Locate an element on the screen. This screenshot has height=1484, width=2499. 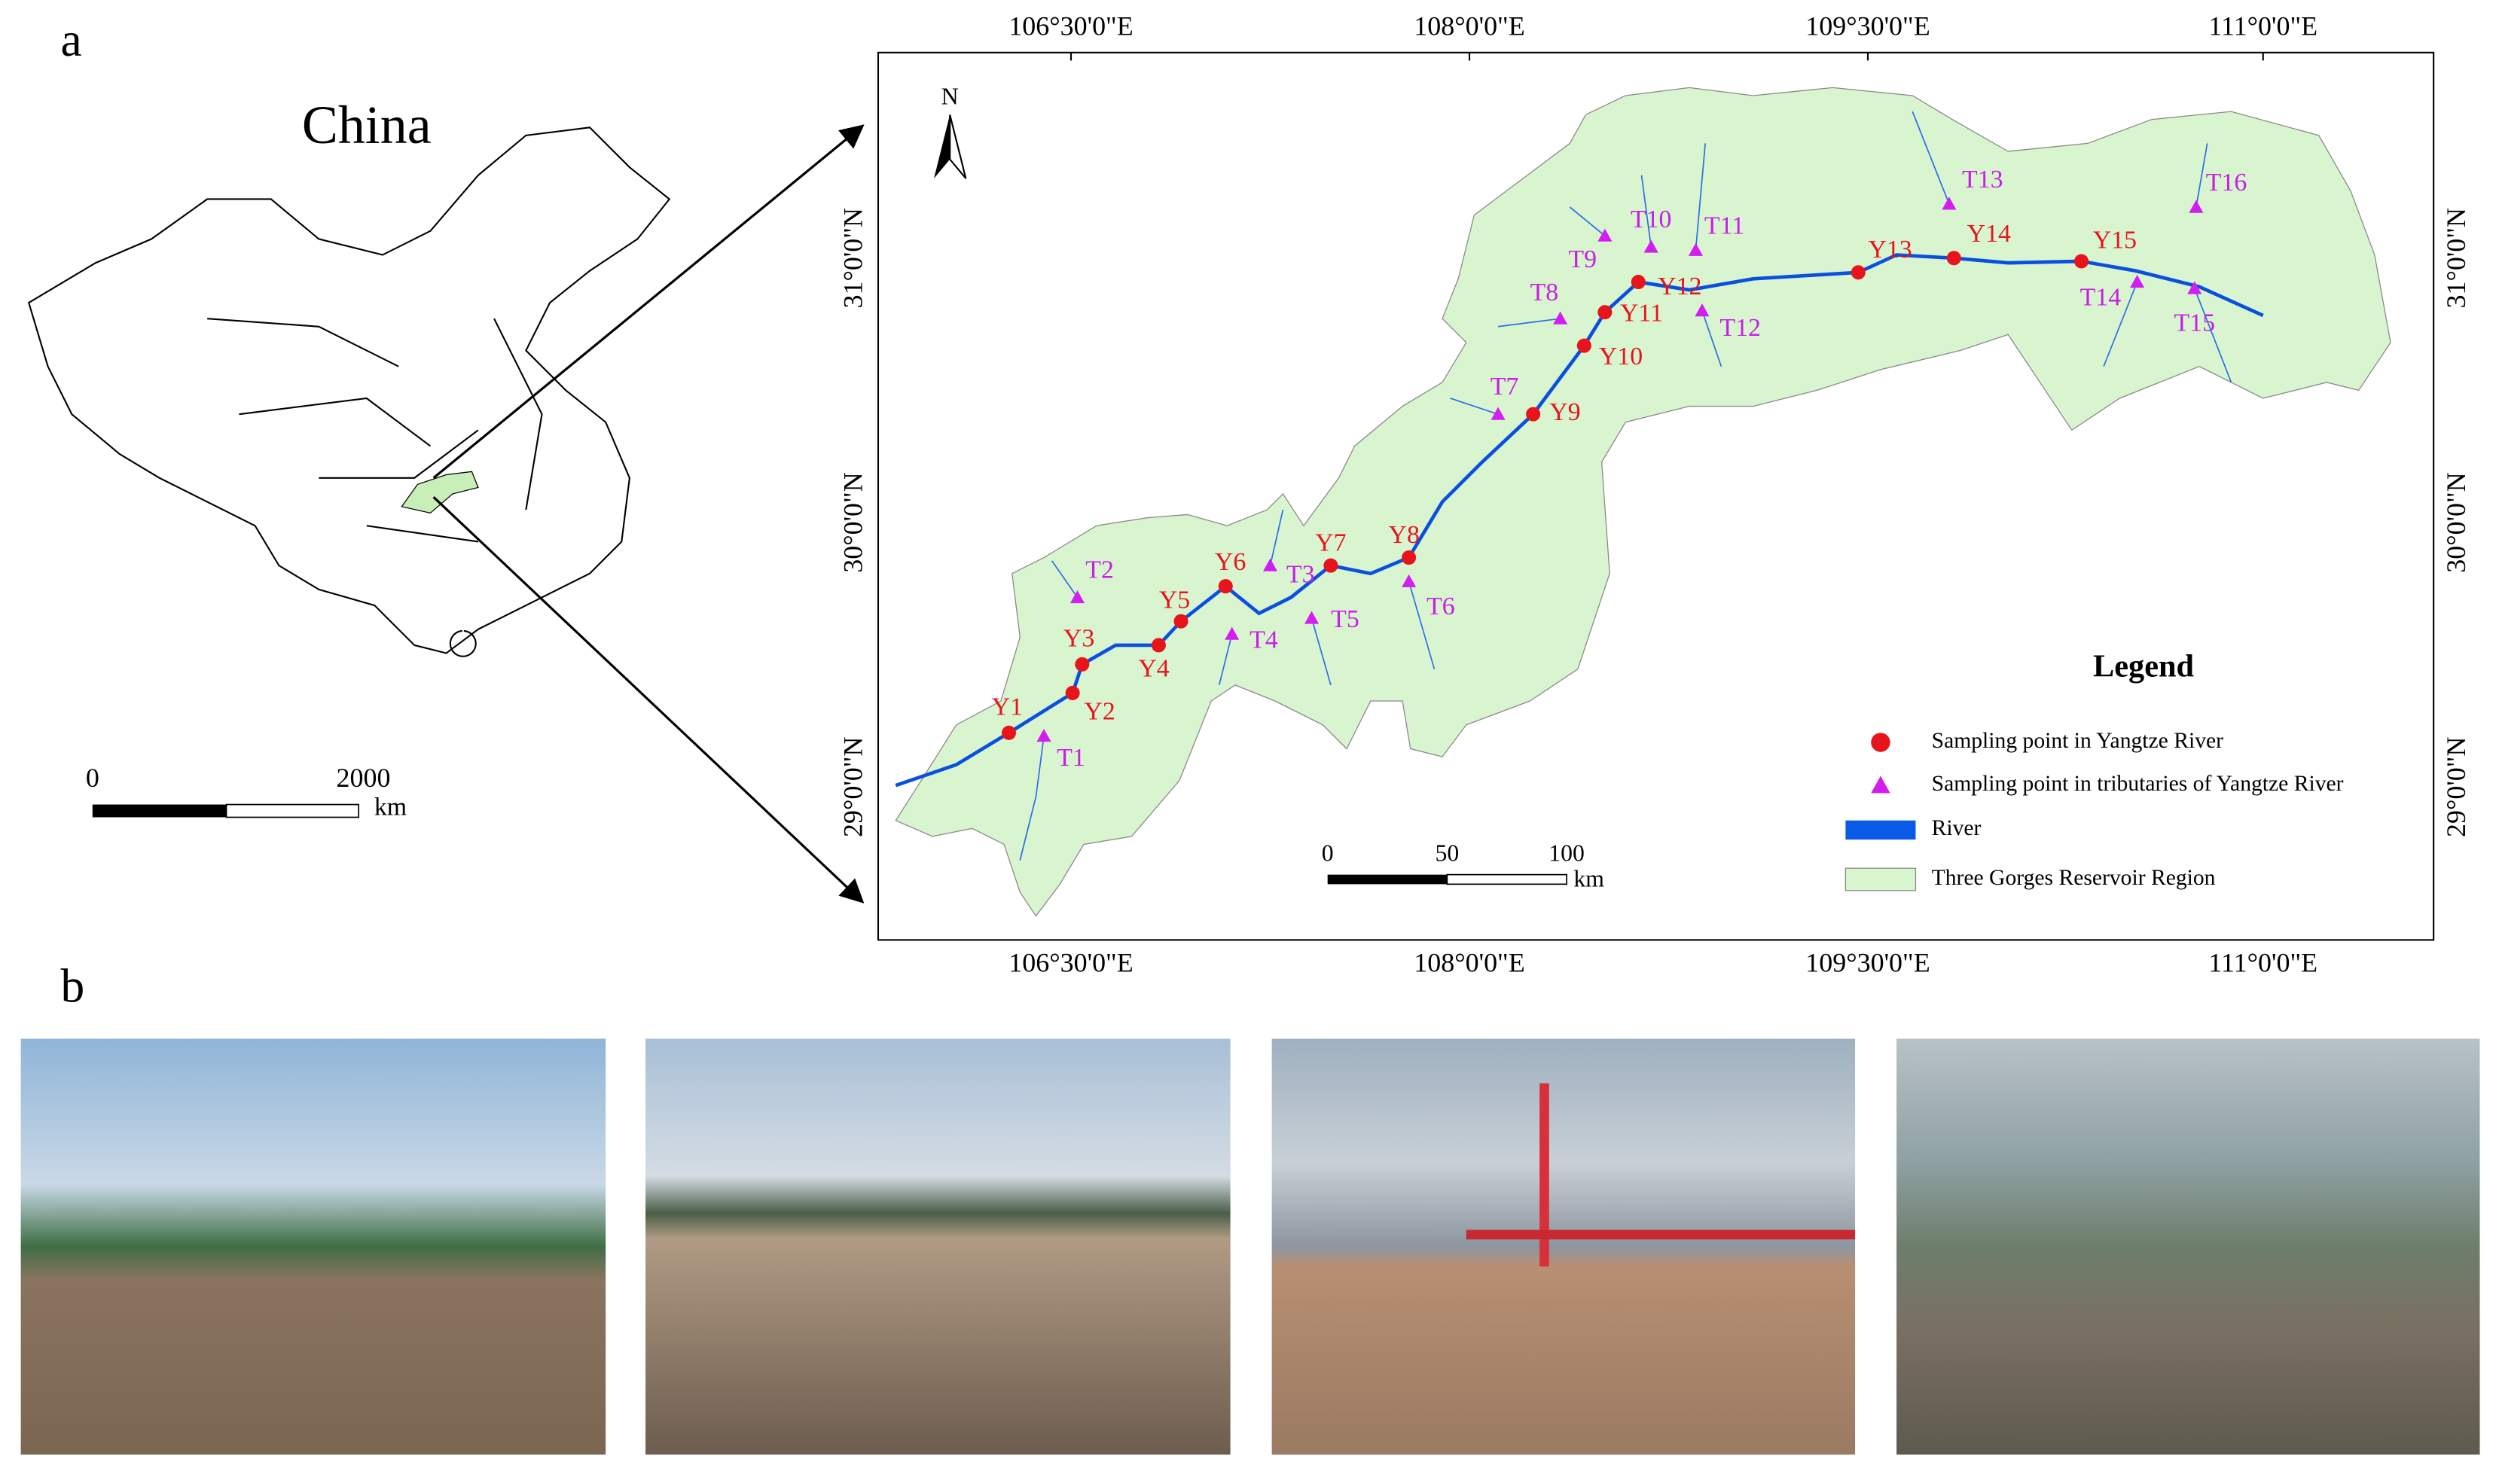
lon-label: 108°0'0"E is located at coordinates (1469, 963).